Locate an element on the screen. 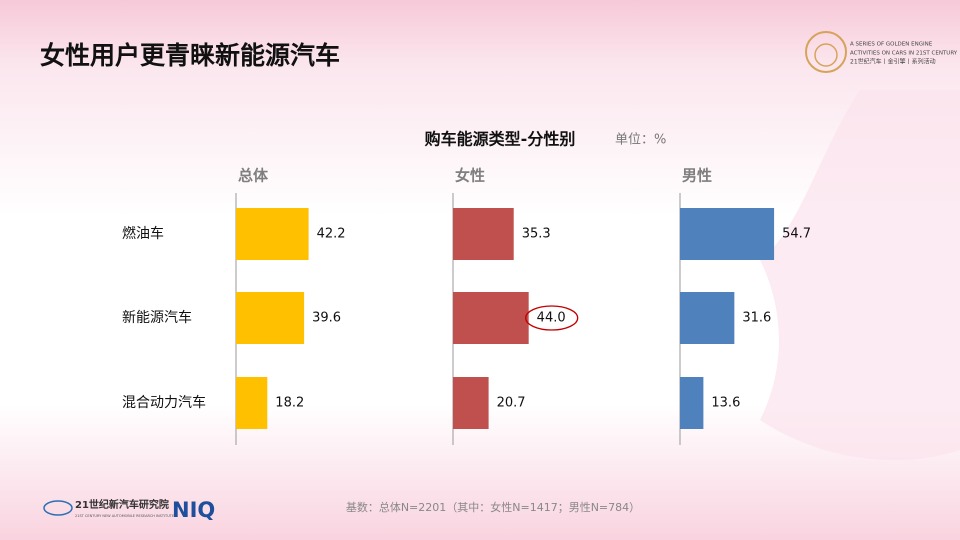 Image resolution: width=960 pixels, height=540 pixels. logo-text: ACTIVITIES ON CARS IN 21ST CENTURY is located at coordinates (904, 54).